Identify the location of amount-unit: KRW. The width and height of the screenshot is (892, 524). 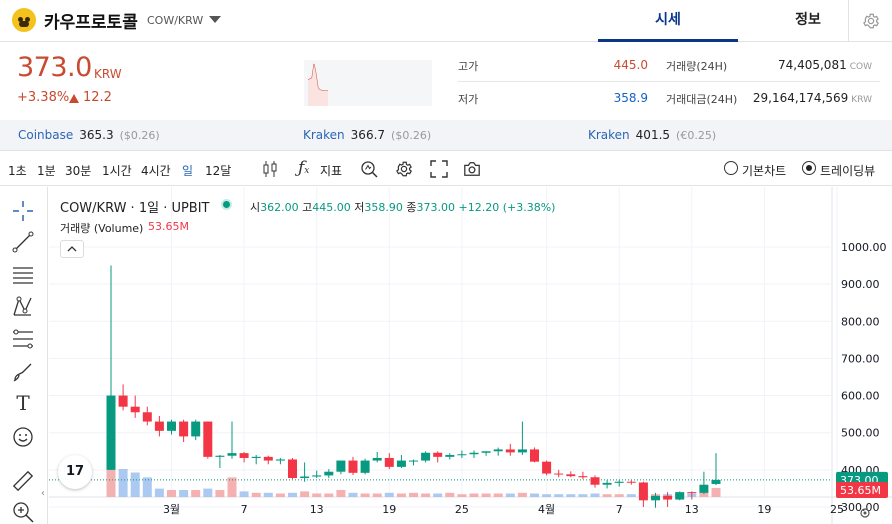
(861, 100).